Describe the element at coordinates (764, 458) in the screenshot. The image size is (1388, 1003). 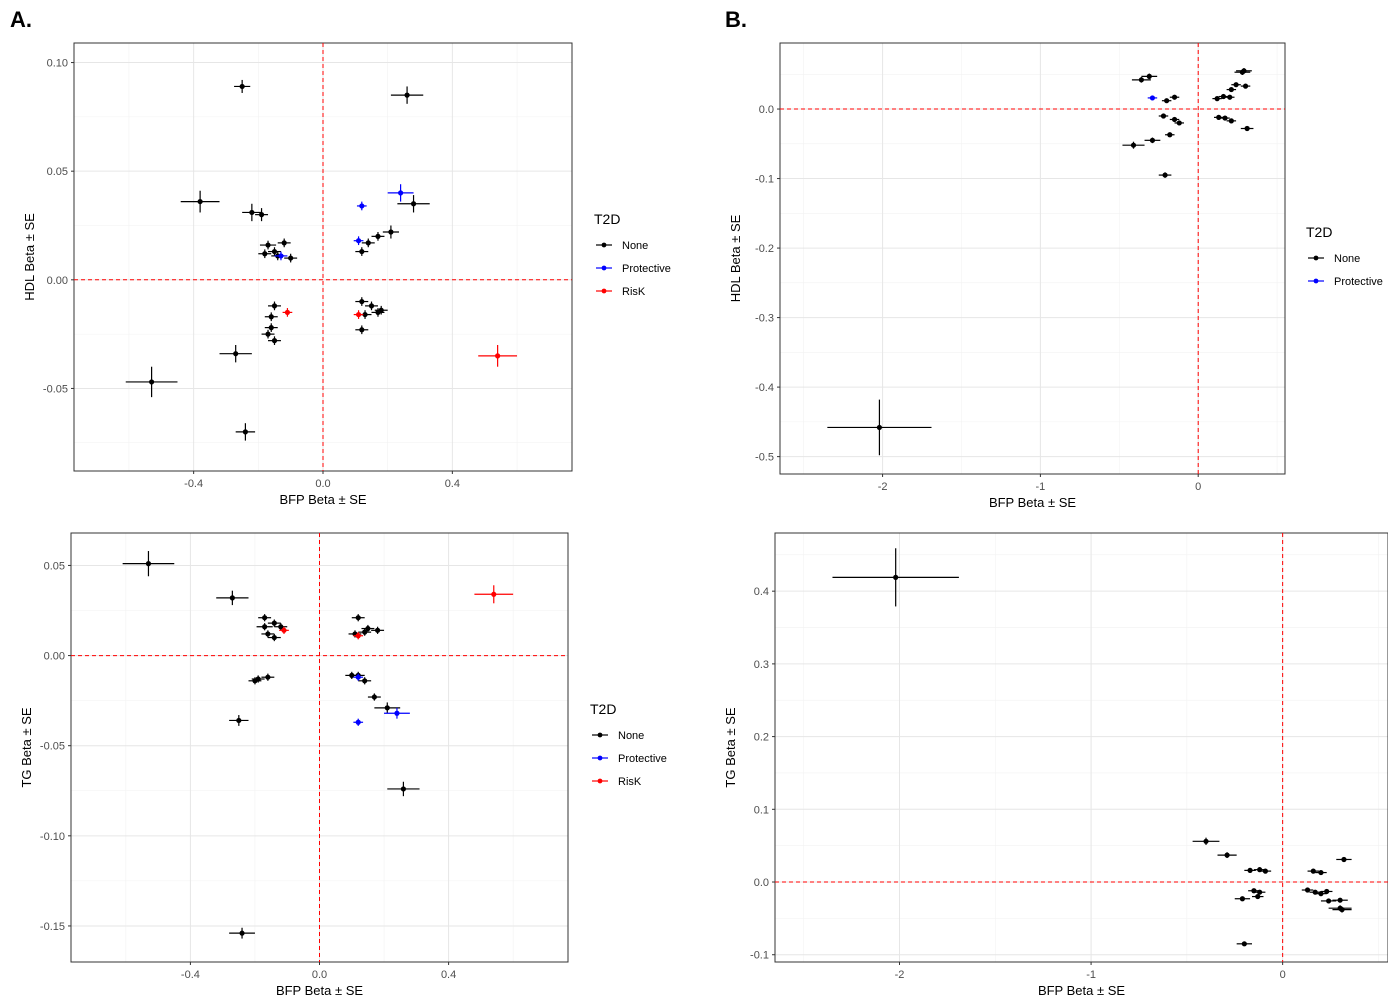
I see `y-tick-label: -0.5` at that location.